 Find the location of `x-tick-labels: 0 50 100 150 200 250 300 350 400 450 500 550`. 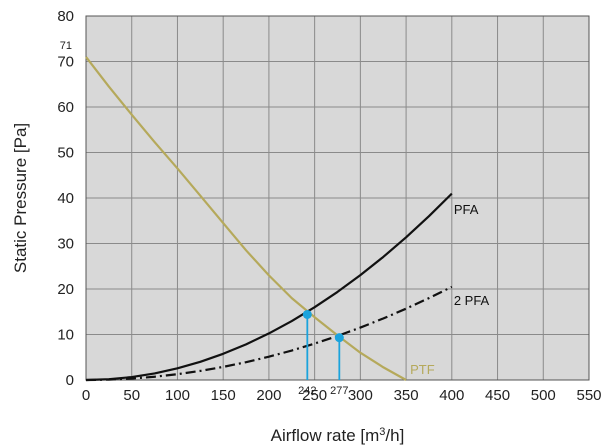

x-tick-labels: 0 50 100 150 200 250 300 350 400 450 500 550 is located at coordinates (342, 395).